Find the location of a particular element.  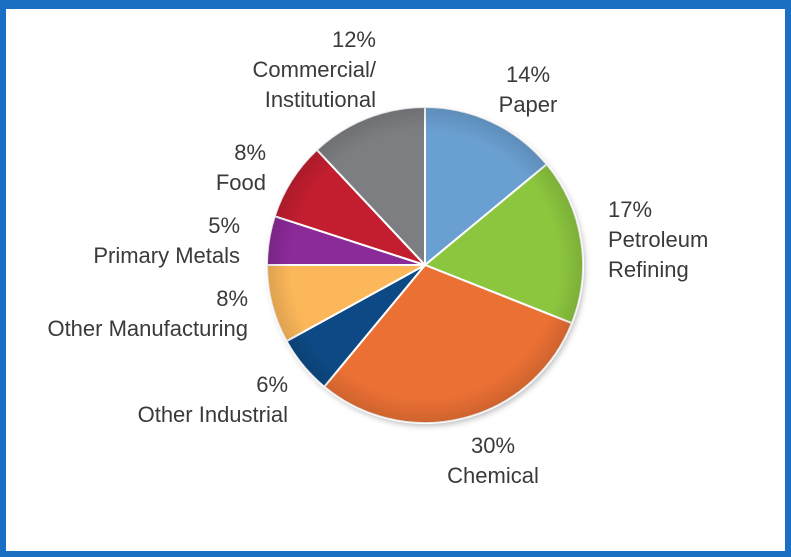

label-name: Commercial/ is located at coordinates (315, 69).